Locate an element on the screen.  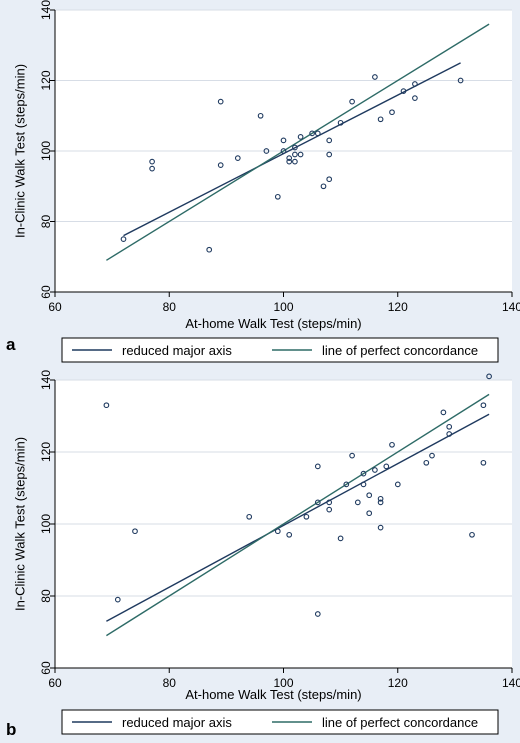
panel-letter-b: b is located at coordinates (11, 729).